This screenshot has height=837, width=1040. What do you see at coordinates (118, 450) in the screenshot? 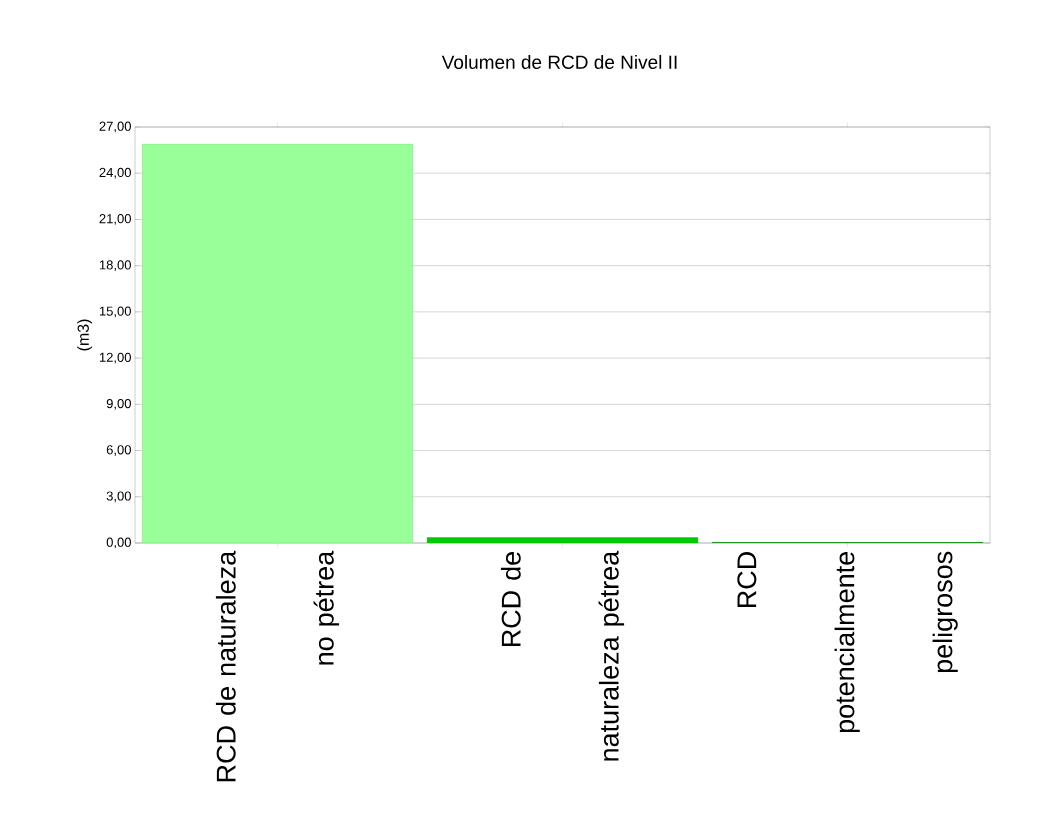
I see `y-tick-label: 6,00` at bounding box center [118, 450].